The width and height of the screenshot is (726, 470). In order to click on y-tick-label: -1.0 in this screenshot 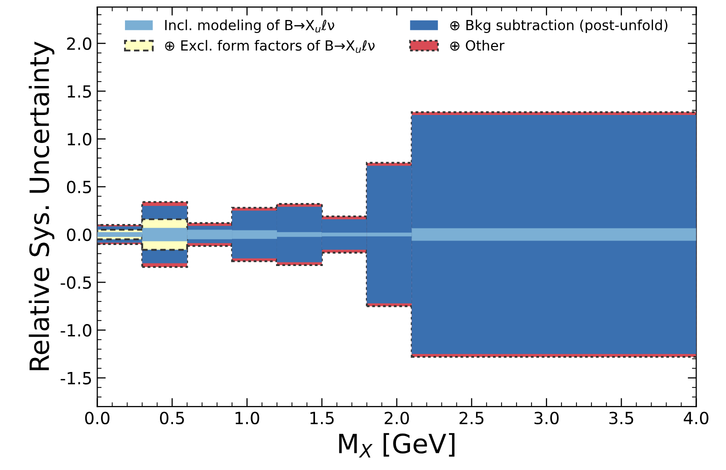, I will do `click(76, 330)`.